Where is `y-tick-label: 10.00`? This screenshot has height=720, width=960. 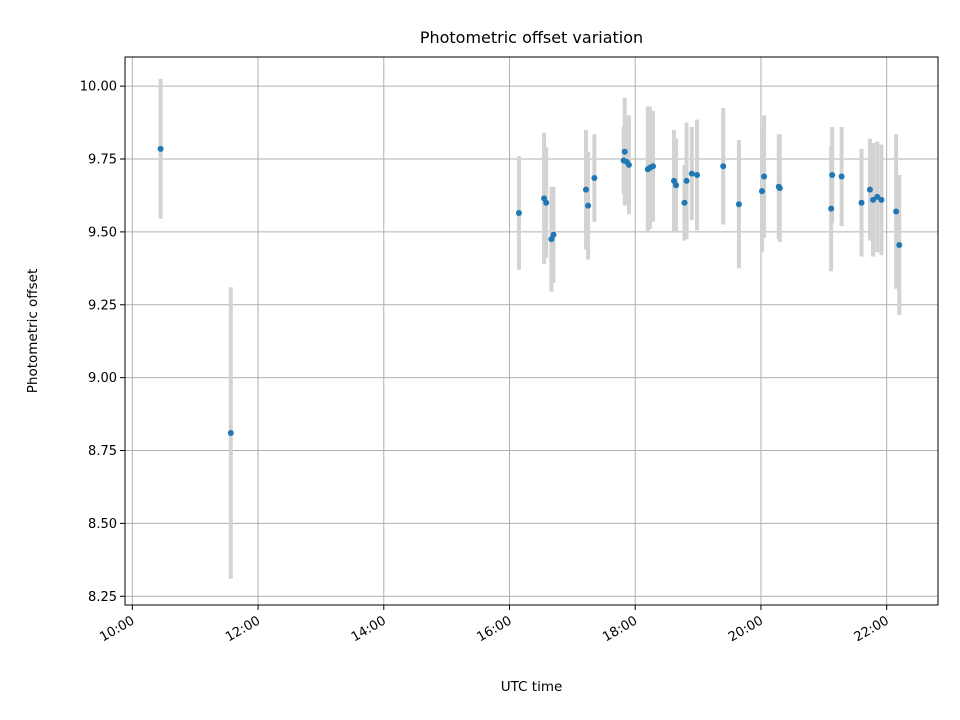
y-tick-label: 10.00 is located at coordinates (98, 87).